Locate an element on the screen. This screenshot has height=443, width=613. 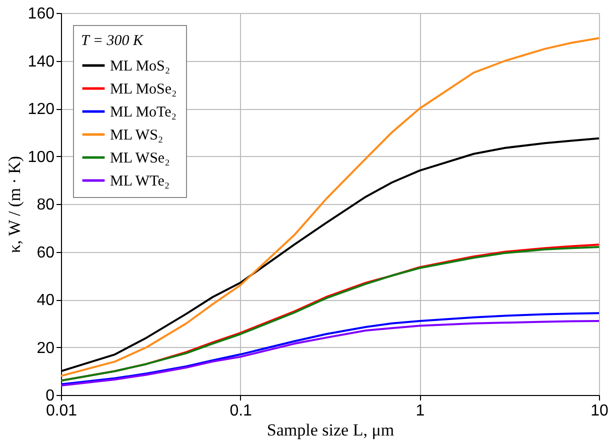
y-tick-label: 0 is located at coordinates (50, 396).